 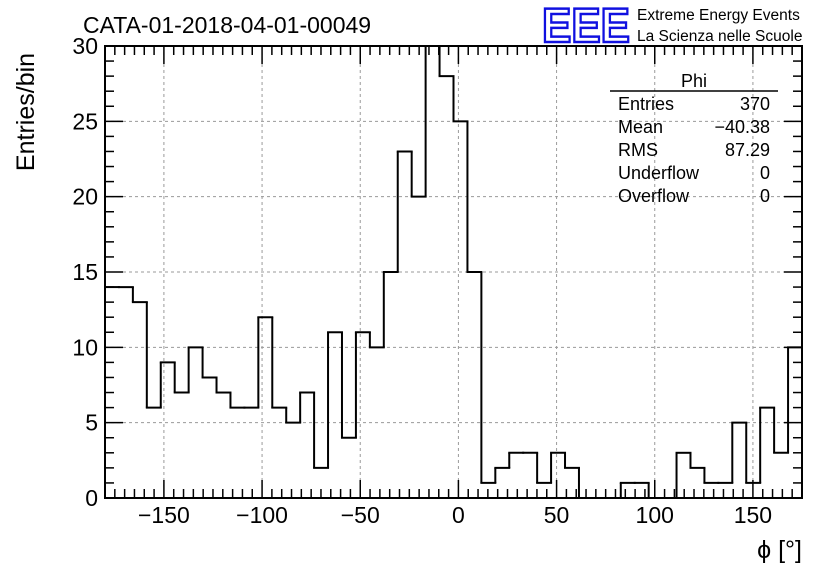 What do you see at coordinates (458, 515) in the screenshot?
I see `x-tick-label: 0` at bounding box center [458, 515].